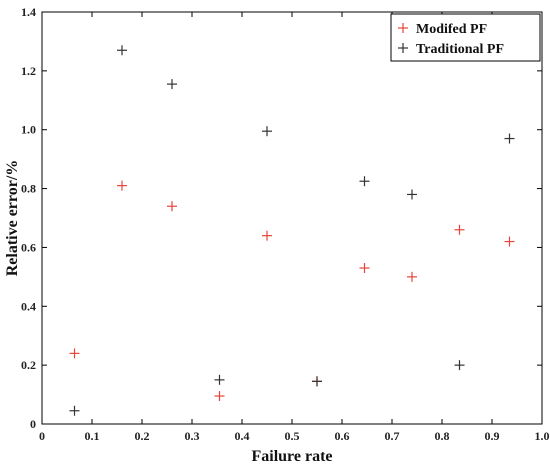 The height and width of the screenshot is (466, 550). What do you see at coordinates (542, 436) in the screenshot?
I see `x-tick-label: 1.0` at bounding box center [542, 436].